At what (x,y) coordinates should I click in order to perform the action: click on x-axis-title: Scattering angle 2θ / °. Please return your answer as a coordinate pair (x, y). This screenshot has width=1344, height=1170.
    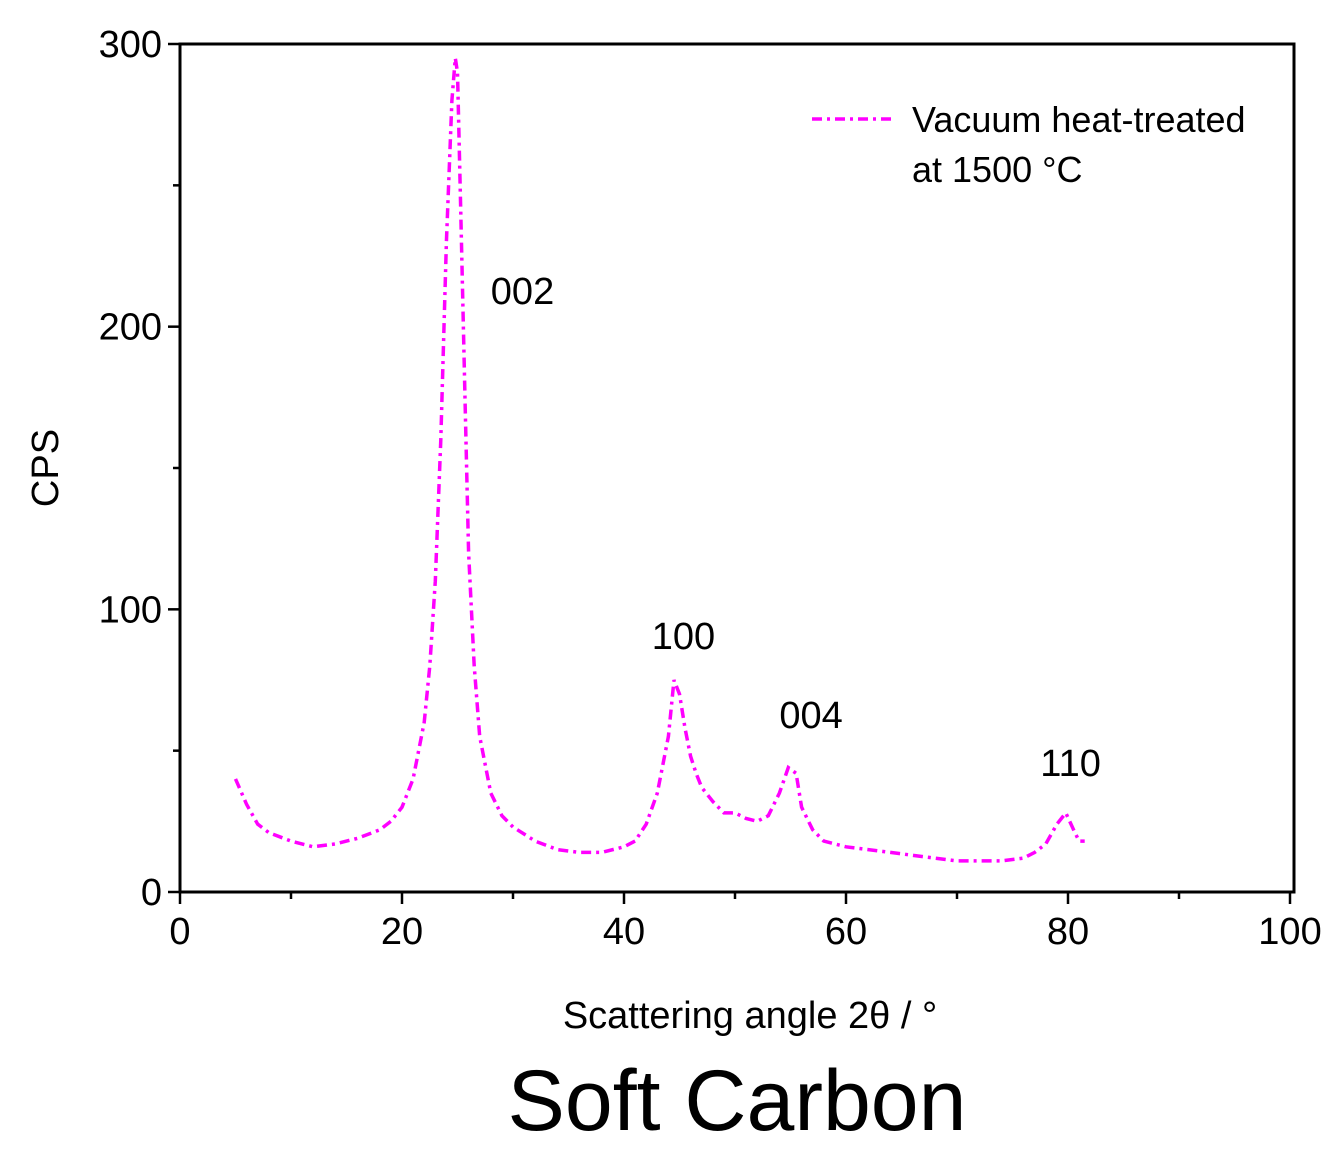
    Looking at the image, I should click on (750, 1016).